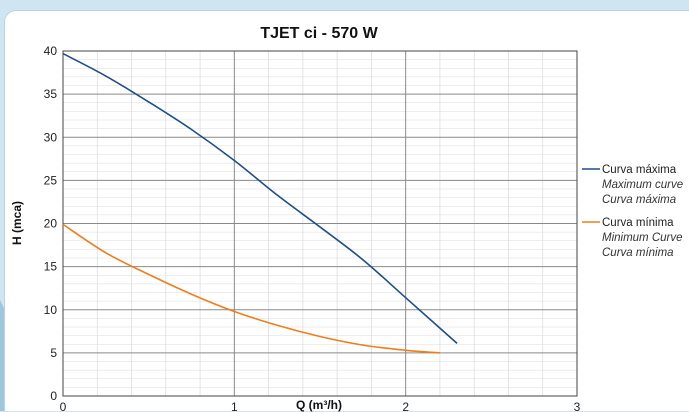  Describe the element at coordinates (51, 310) in the screenshot. I see `y-tick-label: 10` at that location.